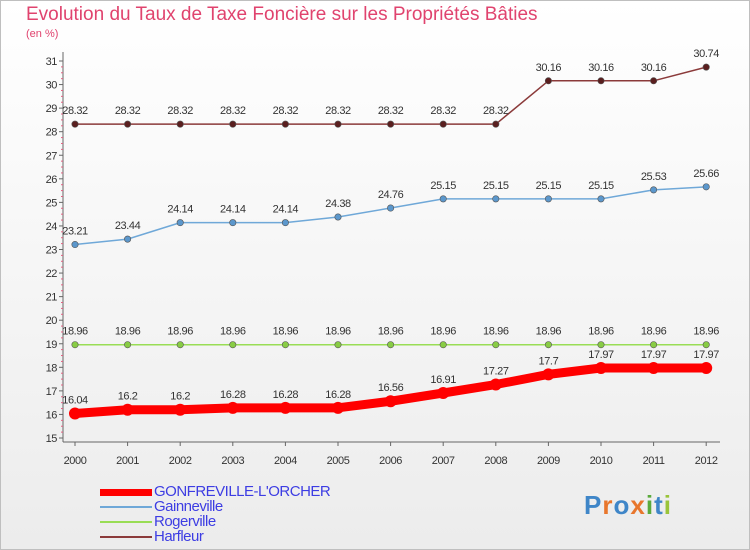  I want to click on brand-letter: o, so click(622, 505).